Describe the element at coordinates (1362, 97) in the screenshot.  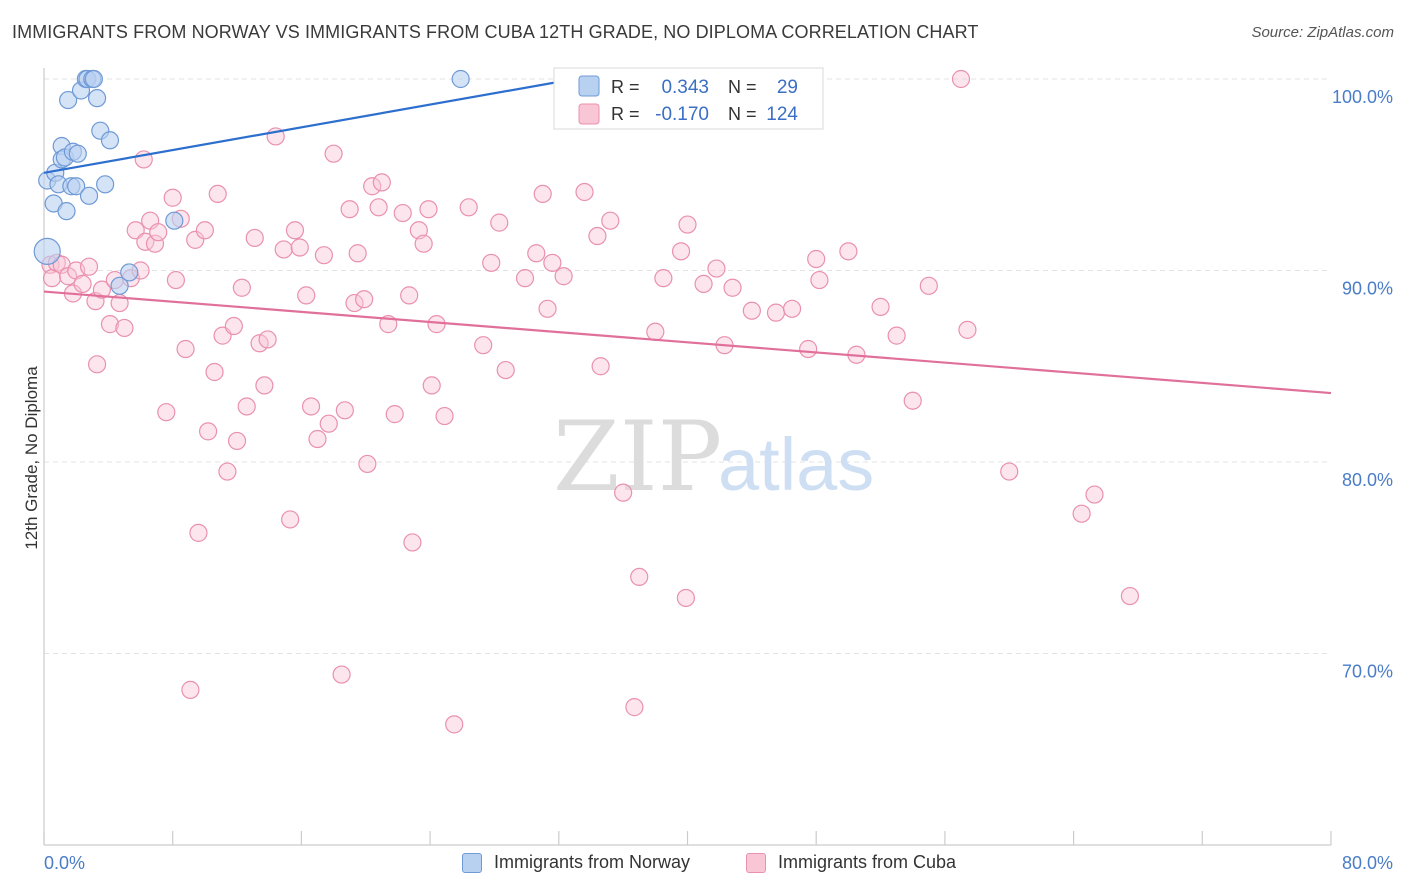
I see `y-tick-label-100: 100.0%` at that location.